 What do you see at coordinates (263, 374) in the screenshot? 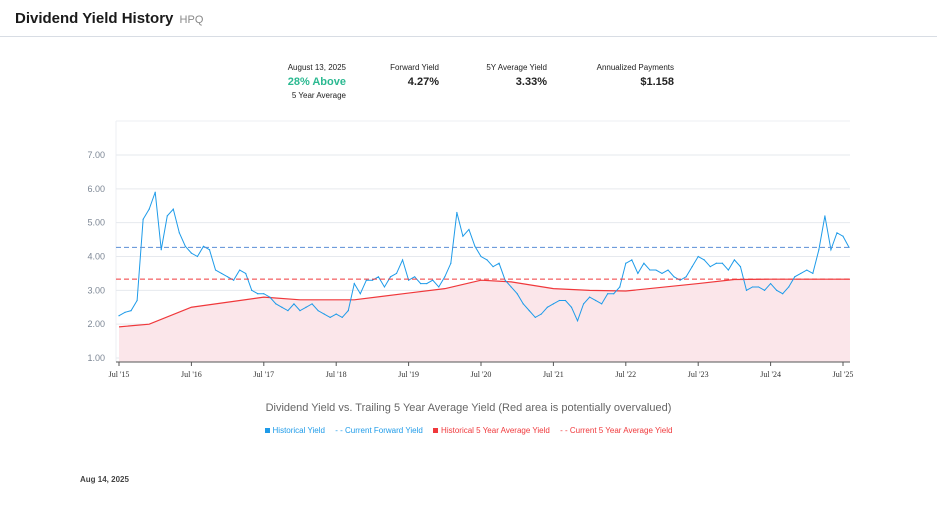
I see `x-tick-label: Jul '17` at bounding box center [263, 374].